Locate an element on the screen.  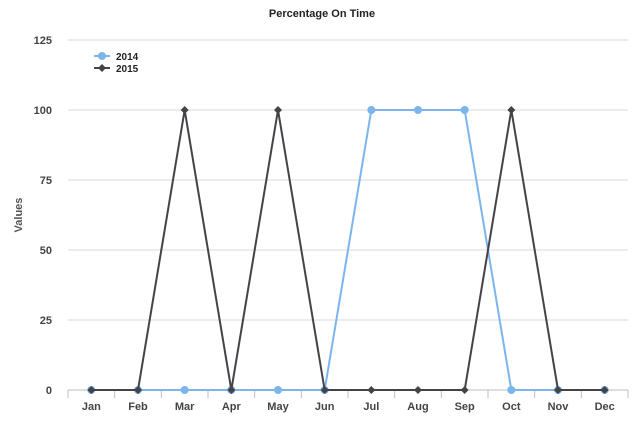
chart-title: Percentage On Time is located at coordinates (322, 14).